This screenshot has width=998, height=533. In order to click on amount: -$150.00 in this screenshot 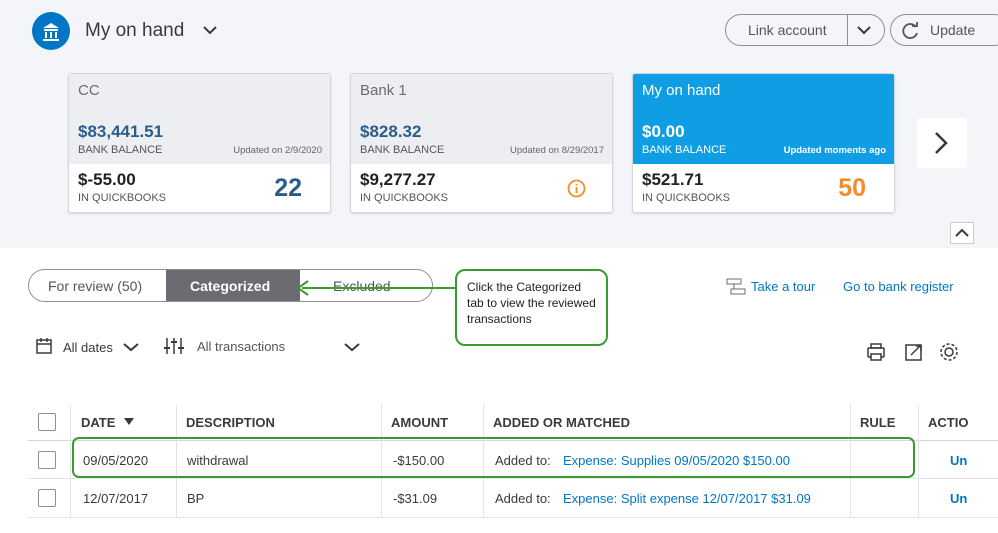, I will do `click(419, 460)`.